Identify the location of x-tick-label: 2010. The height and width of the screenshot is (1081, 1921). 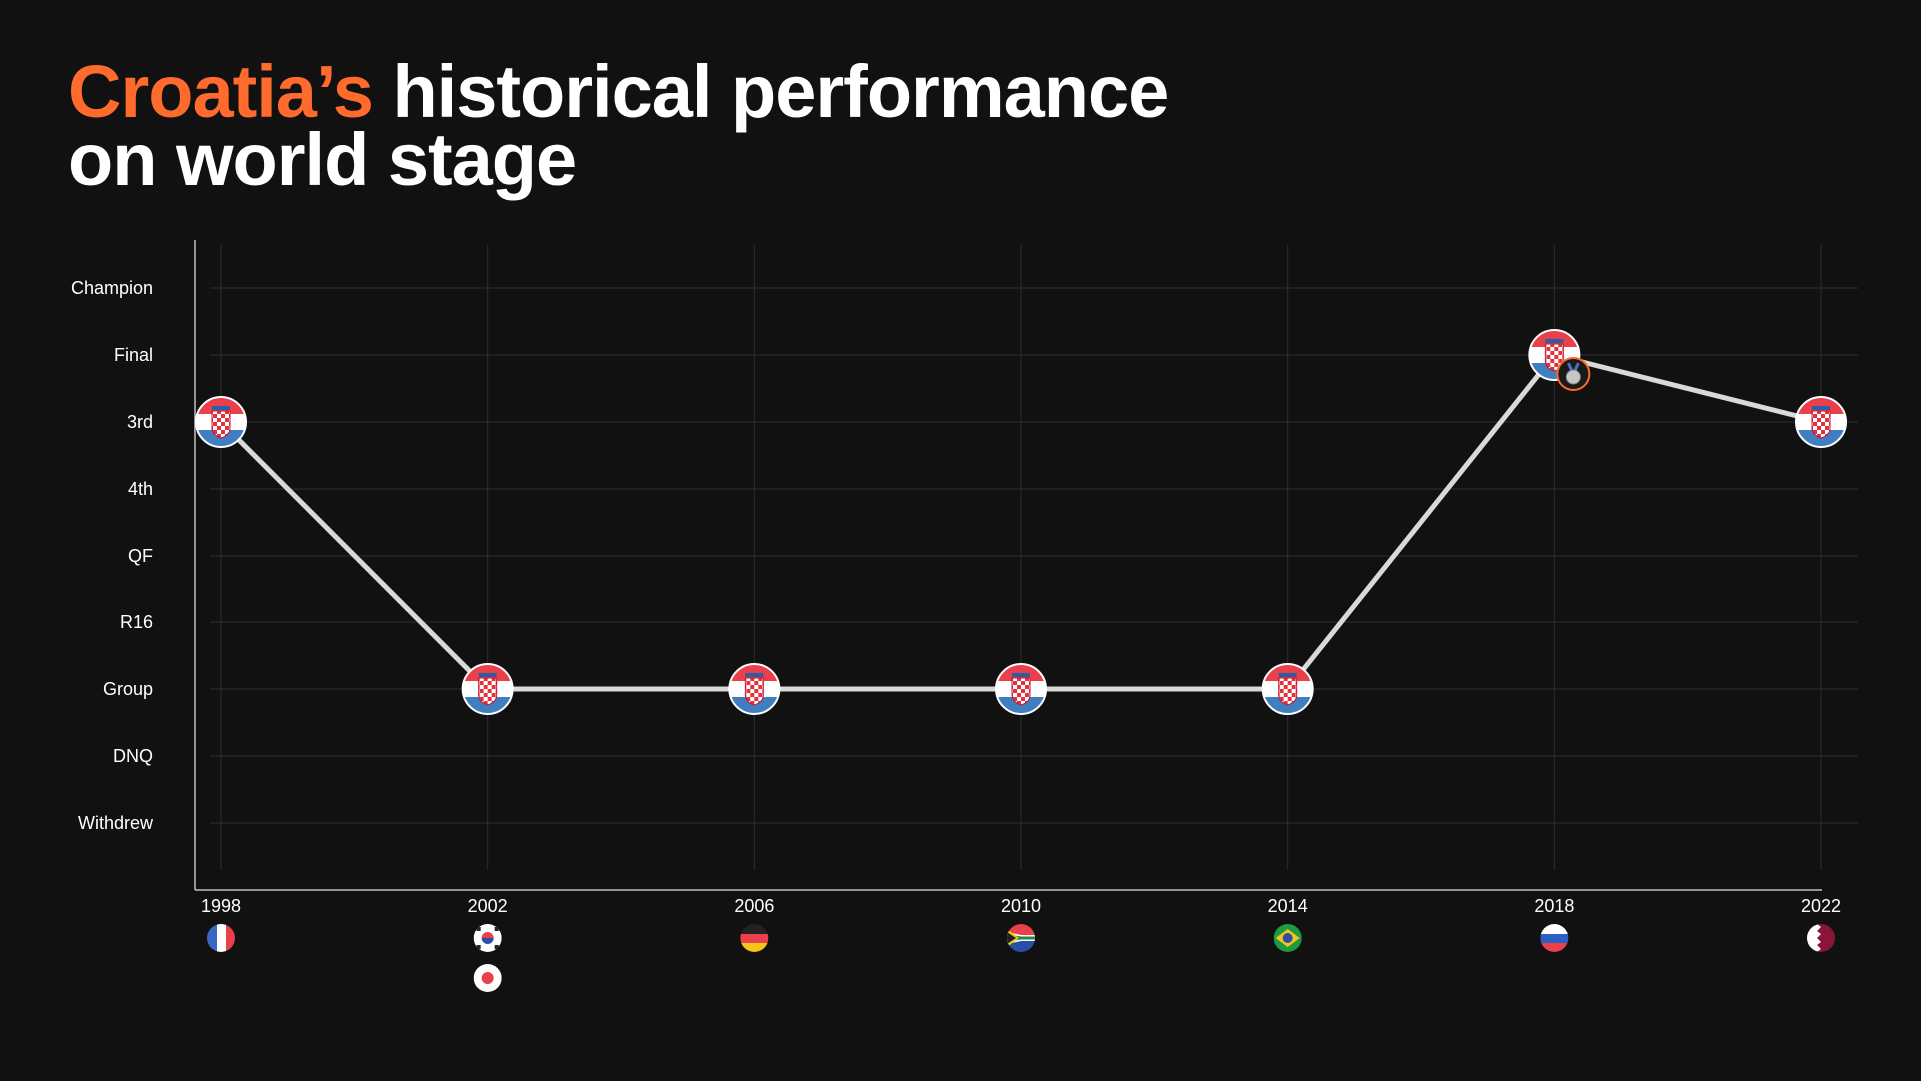
(1021, 906).